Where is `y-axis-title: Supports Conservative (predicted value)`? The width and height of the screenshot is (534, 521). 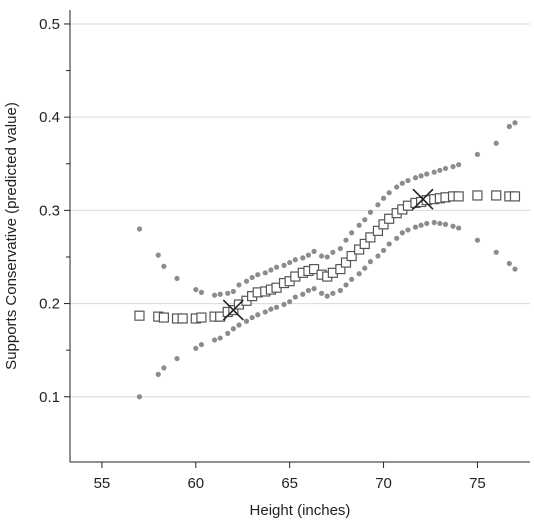 y-axis-title: Supports Conservative (predicted value) is located at coordinates (11, 236).